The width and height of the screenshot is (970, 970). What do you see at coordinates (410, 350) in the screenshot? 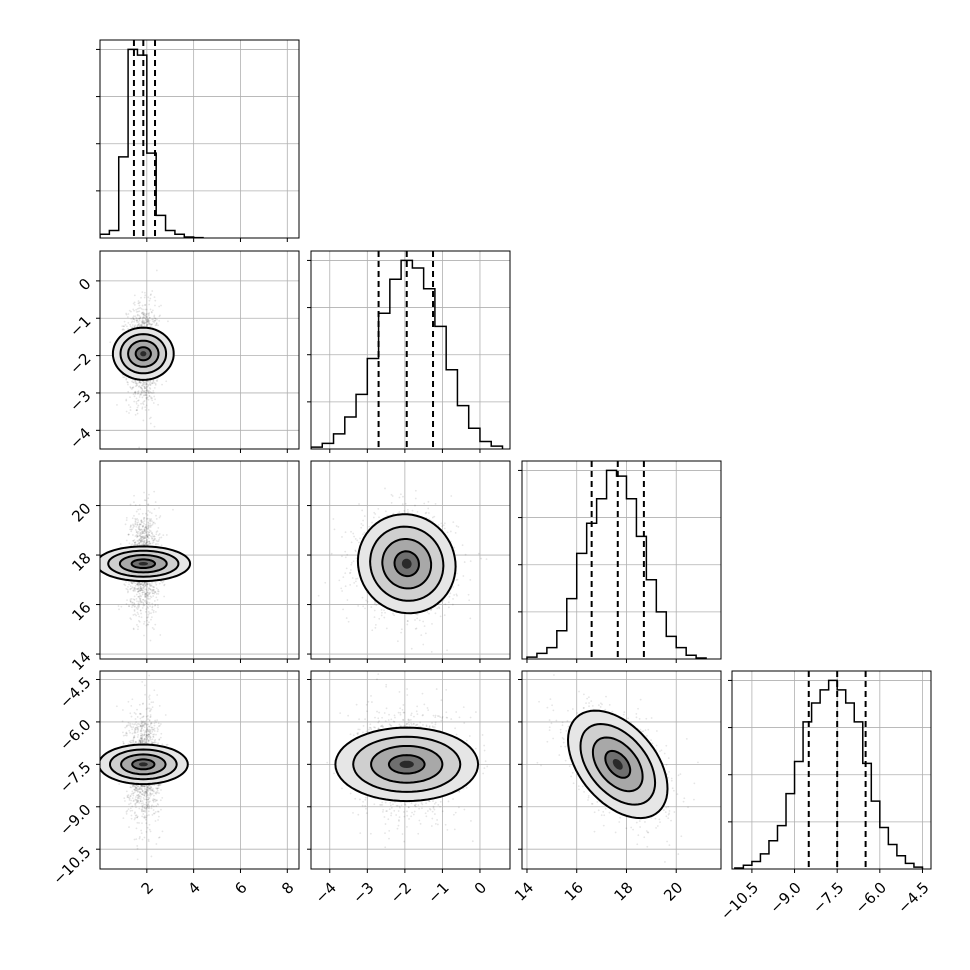
I see `panel-frame` at bounding box center [410, 350].